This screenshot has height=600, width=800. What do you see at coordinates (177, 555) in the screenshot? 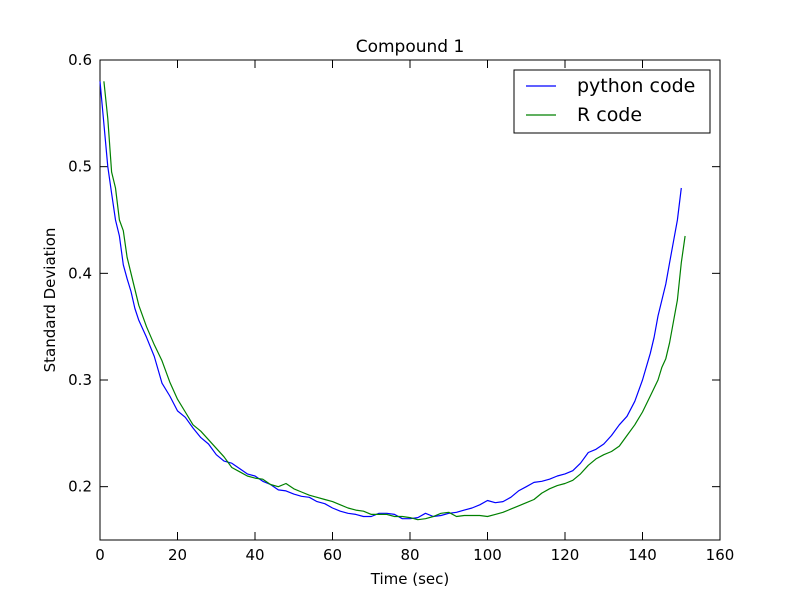
I see `x-tick-label: 20` at bounding box center [177, 555].